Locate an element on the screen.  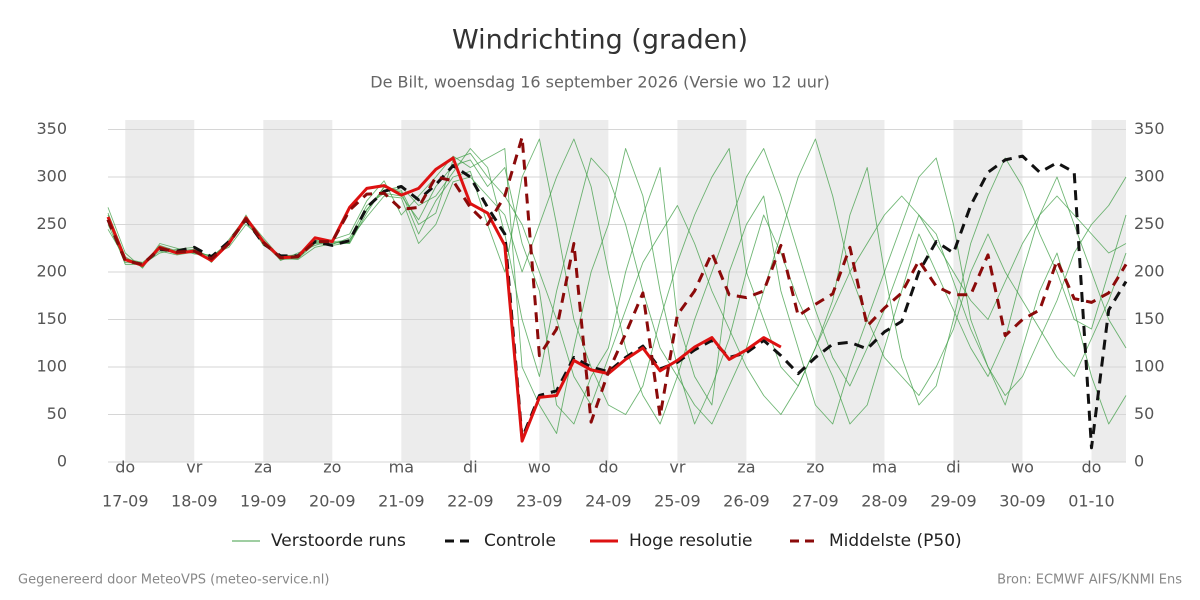
y2-tick-label: 250 is located at coordinates (1149, 223).